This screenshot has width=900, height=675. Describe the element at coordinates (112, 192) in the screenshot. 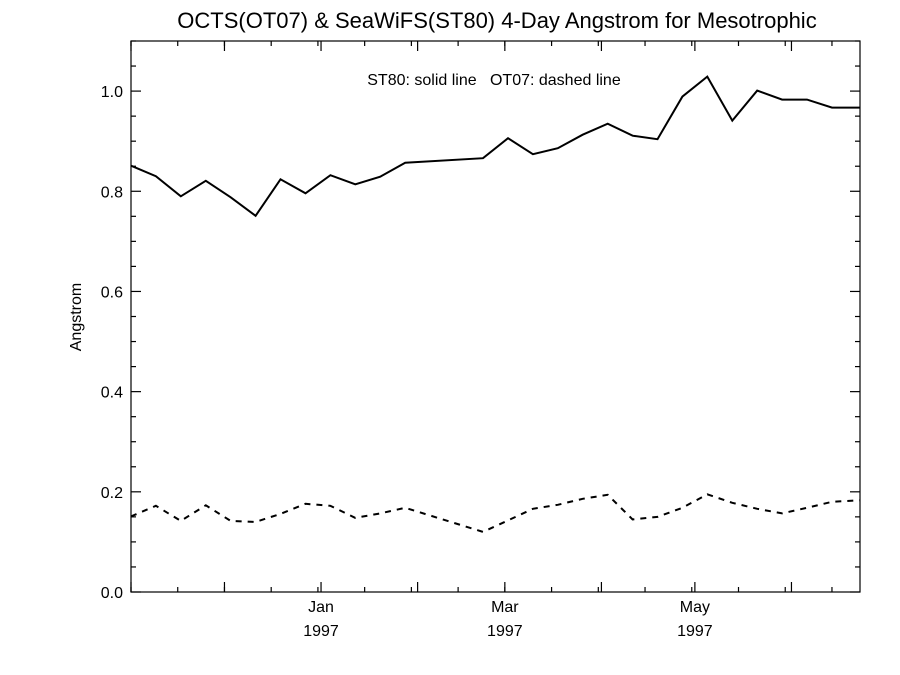

I see `y-tick-label: 0.8` at that location.